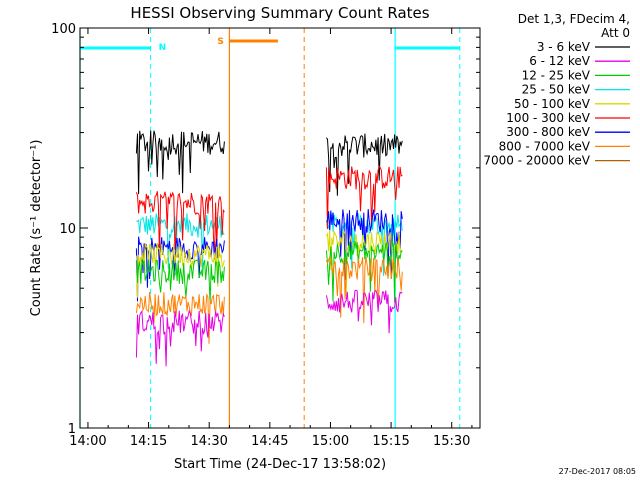 Image resolution: width=640 pixels, height=480 pixels. What do you see at coordinates (269, 441) in the screenshot?
I see `x-tick-label-3: 14:45` at bounding box center [269, 441].